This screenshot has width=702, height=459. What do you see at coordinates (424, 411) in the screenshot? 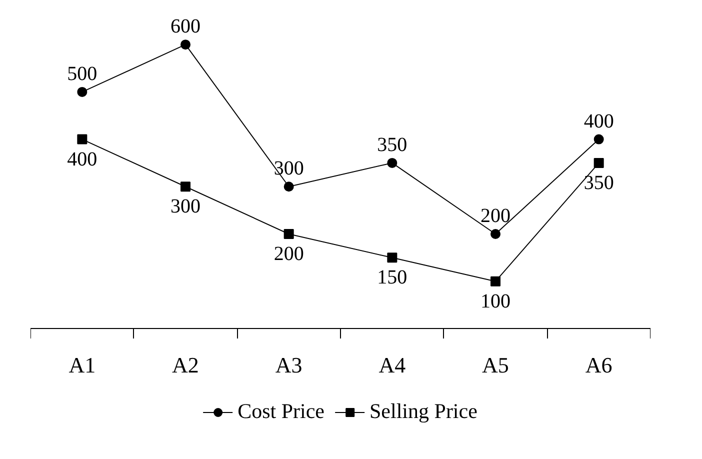
I see `legend-label: Selling Price` at bounding box center [424, 411].